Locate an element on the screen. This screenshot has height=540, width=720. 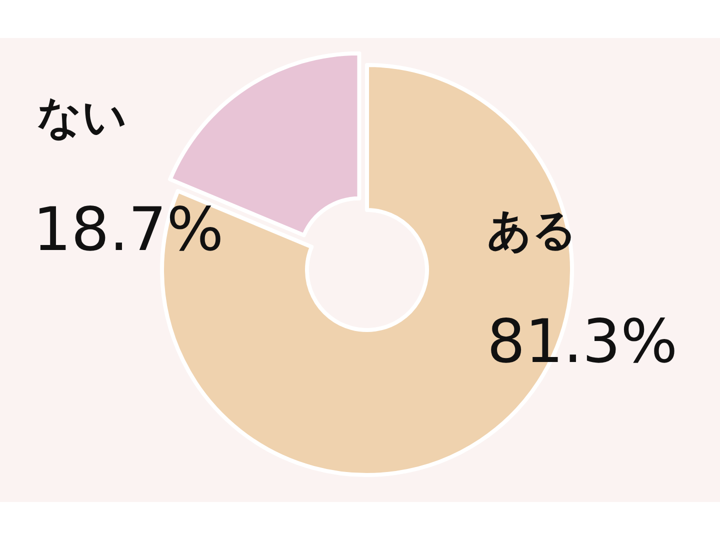
data-label: 18.7% is located at coordinates (128, 230).